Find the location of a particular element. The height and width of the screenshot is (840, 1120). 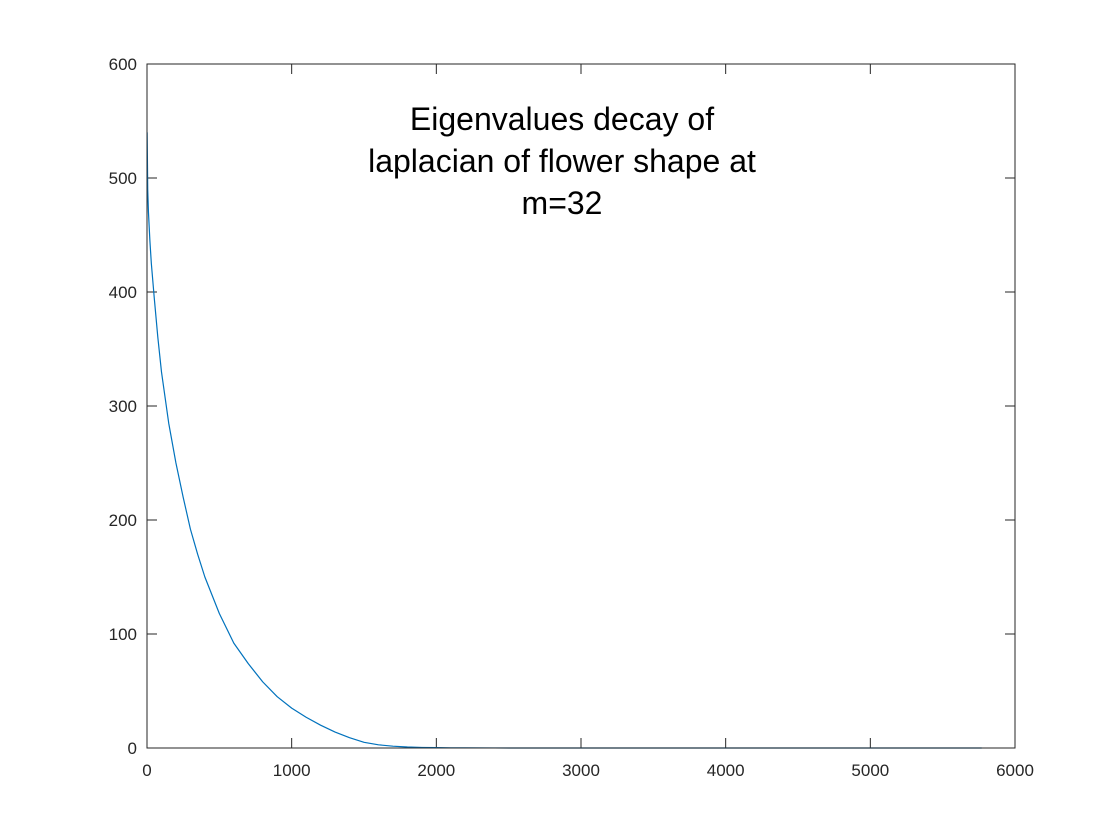

y-tick-label: 600 is located at coordinates (123, 64).